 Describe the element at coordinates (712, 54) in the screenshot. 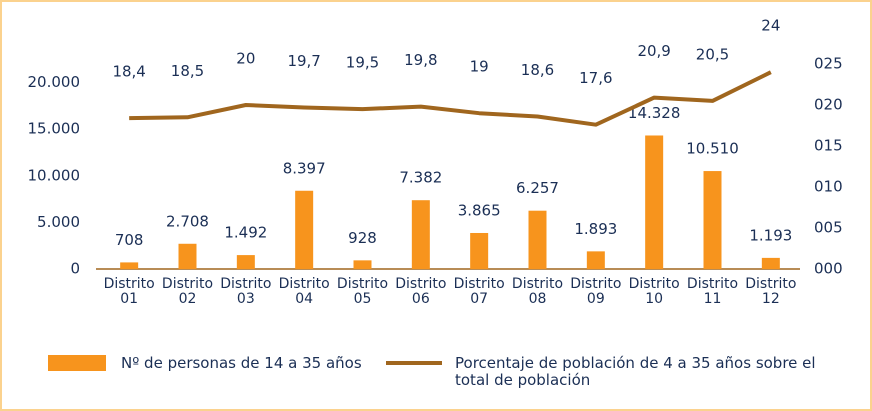

I see `line-label: 20,5` at that location.